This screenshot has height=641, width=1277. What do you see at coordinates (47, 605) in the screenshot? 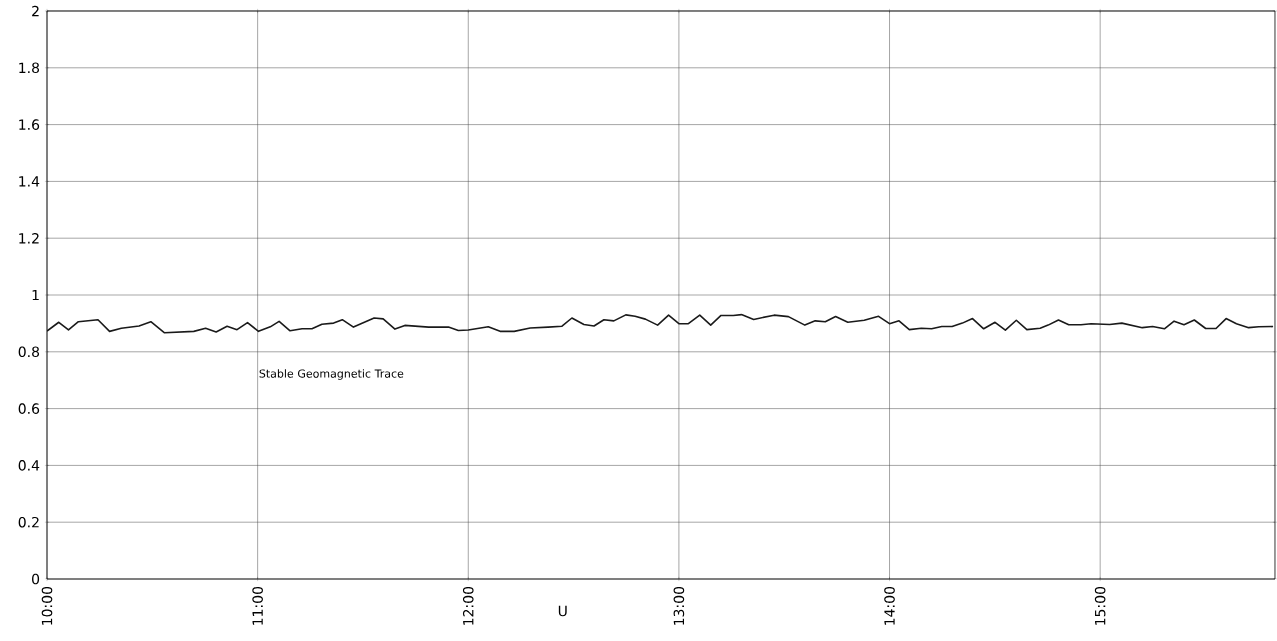
I see `x-tick-label: 10:00` at bounding box center [47, 605].